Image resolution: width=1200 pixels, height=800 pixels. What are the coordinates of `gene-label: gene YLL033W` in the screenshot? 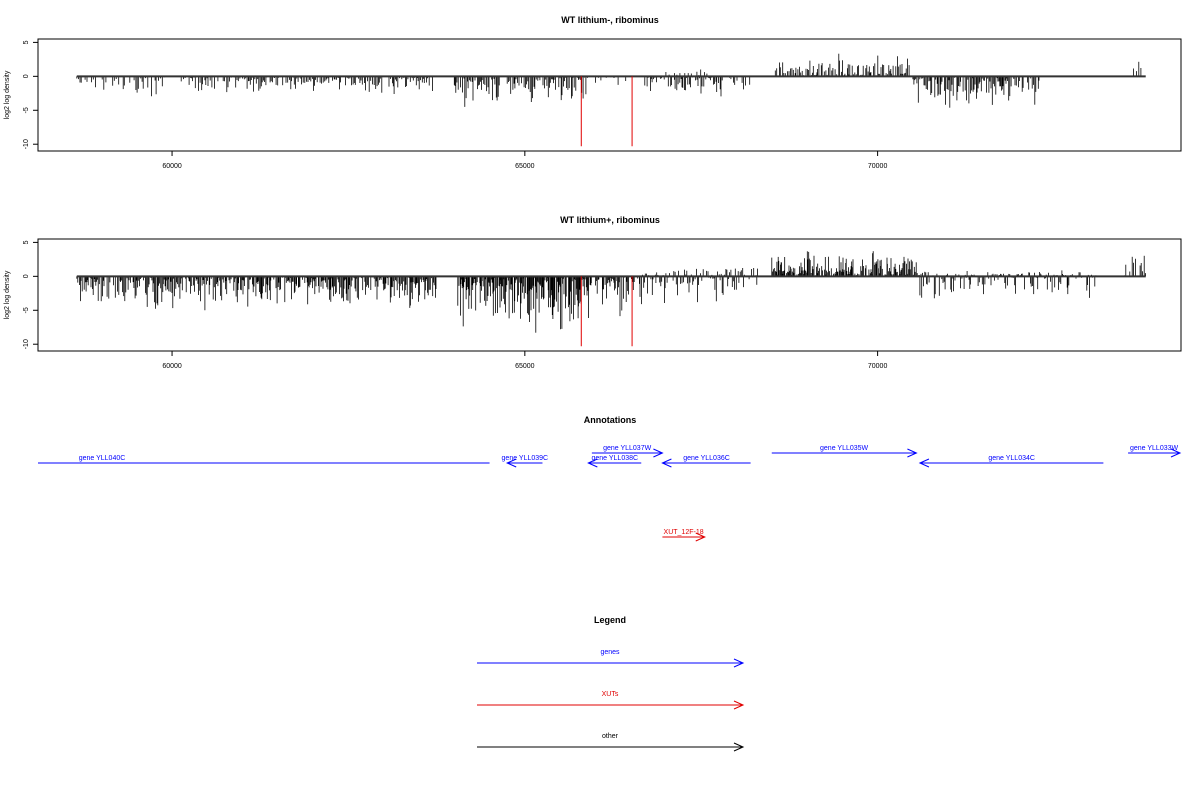 It's located at (1154, 448).